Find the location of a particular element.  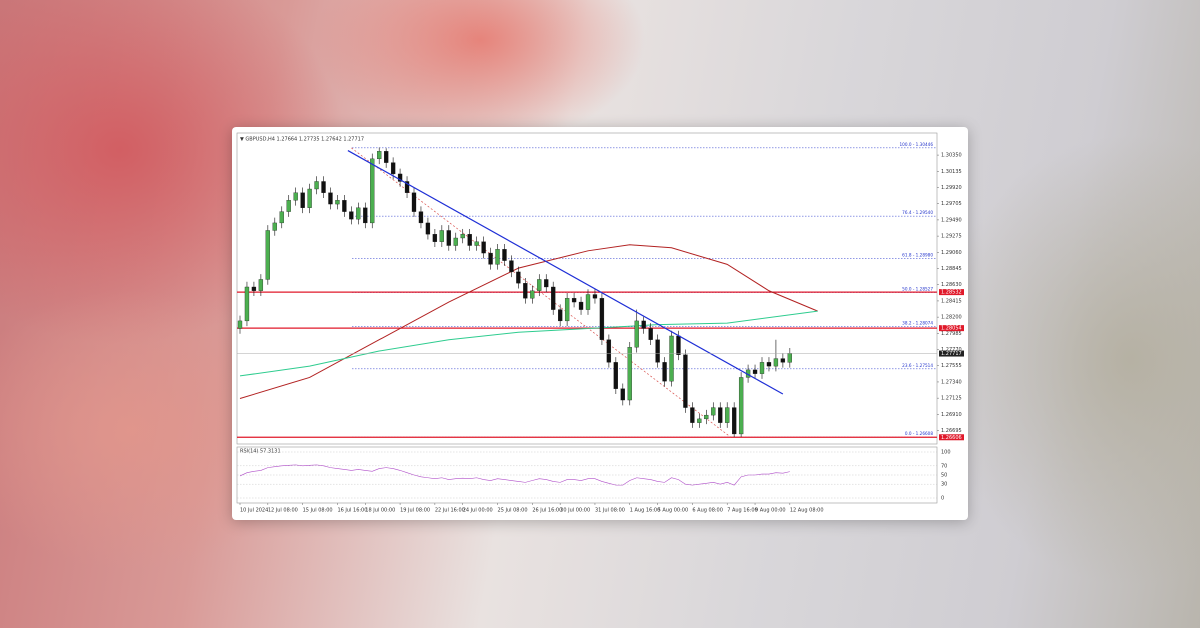

y-tick-label: 1.30350 is located at coordinates (951, 156).